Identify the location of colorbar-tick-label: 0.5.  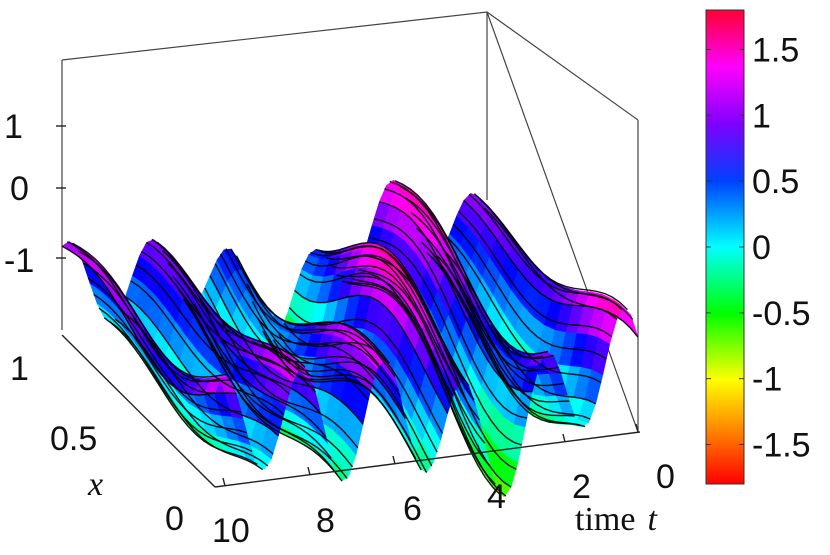
(775, 182).